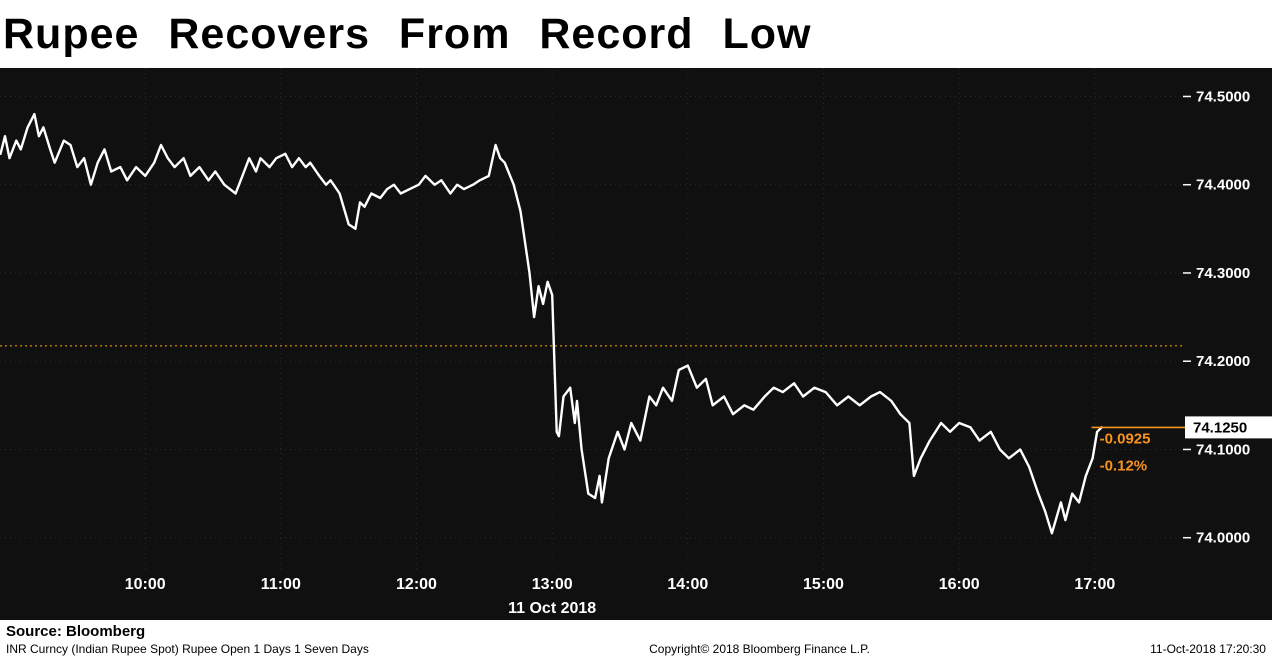  I want to click on y-axis-label: 74.5000, so click(1223, 96).